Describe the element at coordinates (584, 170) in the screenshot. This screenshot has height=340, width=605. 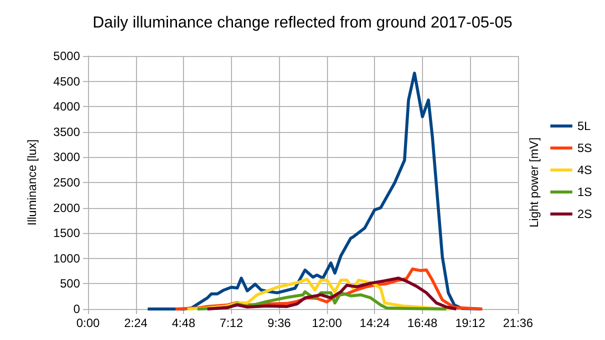
I see `legend-label: 4S` at that location.